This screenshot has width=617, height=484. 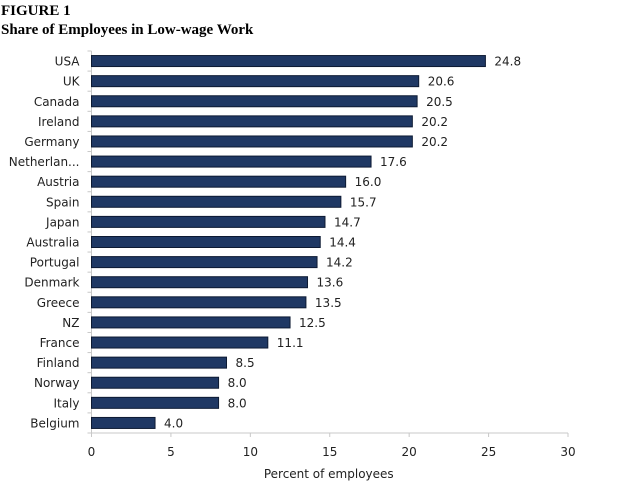 What do you see at coordinates (245, 363) in the screenshot?
I see `data-label: 8.5` at bounding box center [245, 363].